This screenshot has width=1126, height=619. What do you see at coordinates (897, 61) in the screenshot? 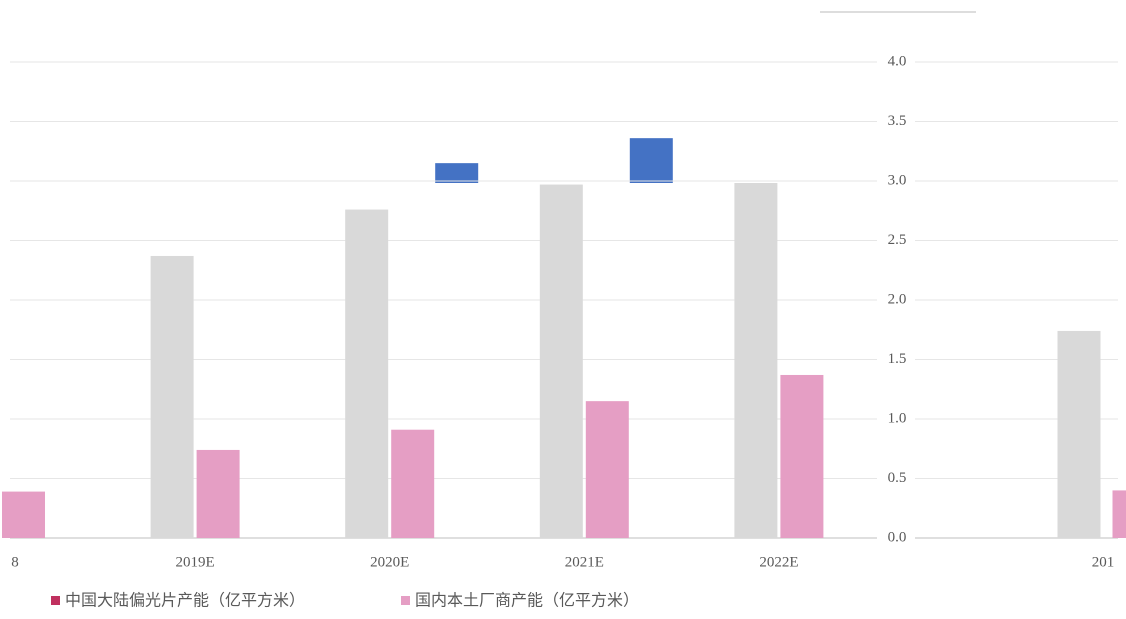
I see `y-tick-label: 4.0` at bounding box center [897, 61].